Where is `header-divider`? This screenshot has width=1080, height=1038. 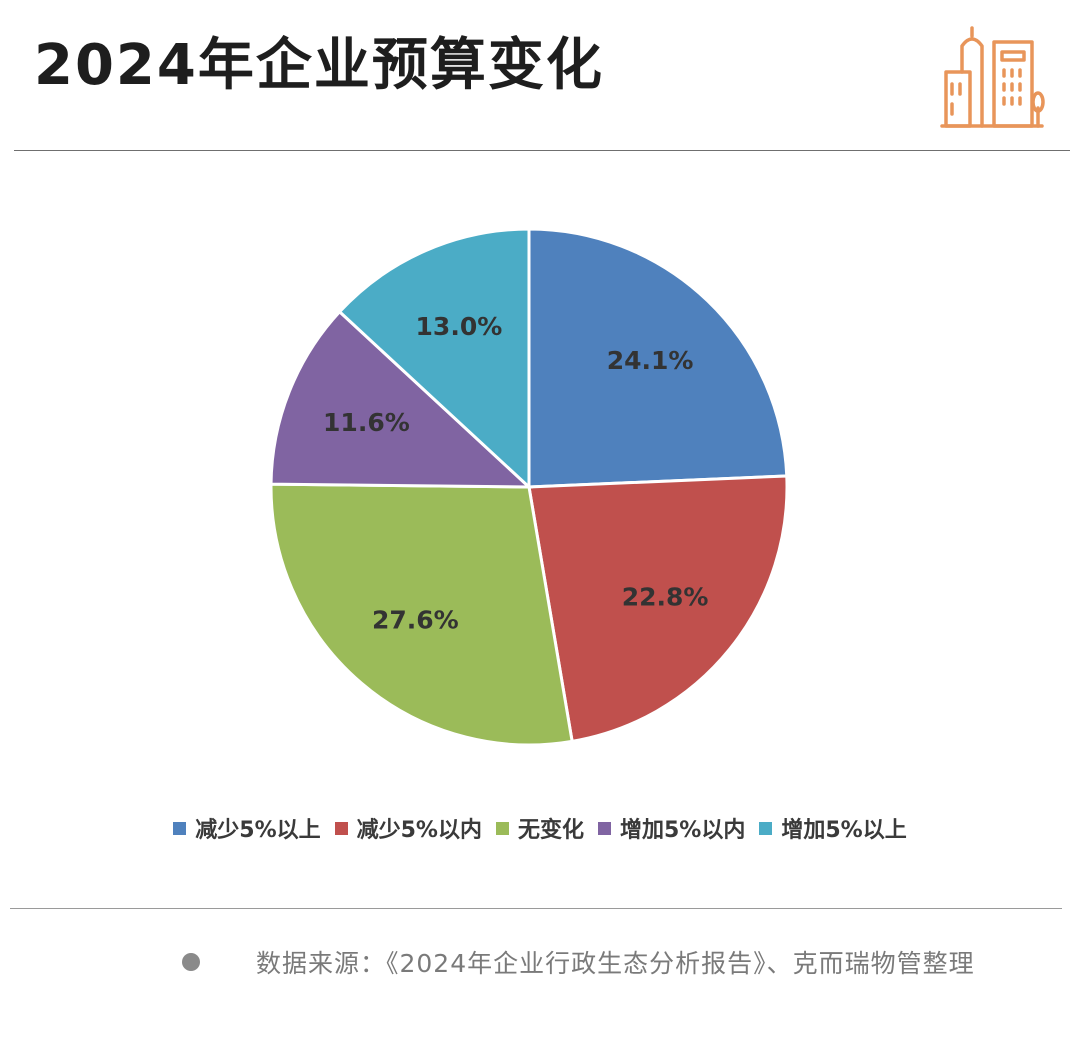 header-divider is located at coordinates (542, 150).